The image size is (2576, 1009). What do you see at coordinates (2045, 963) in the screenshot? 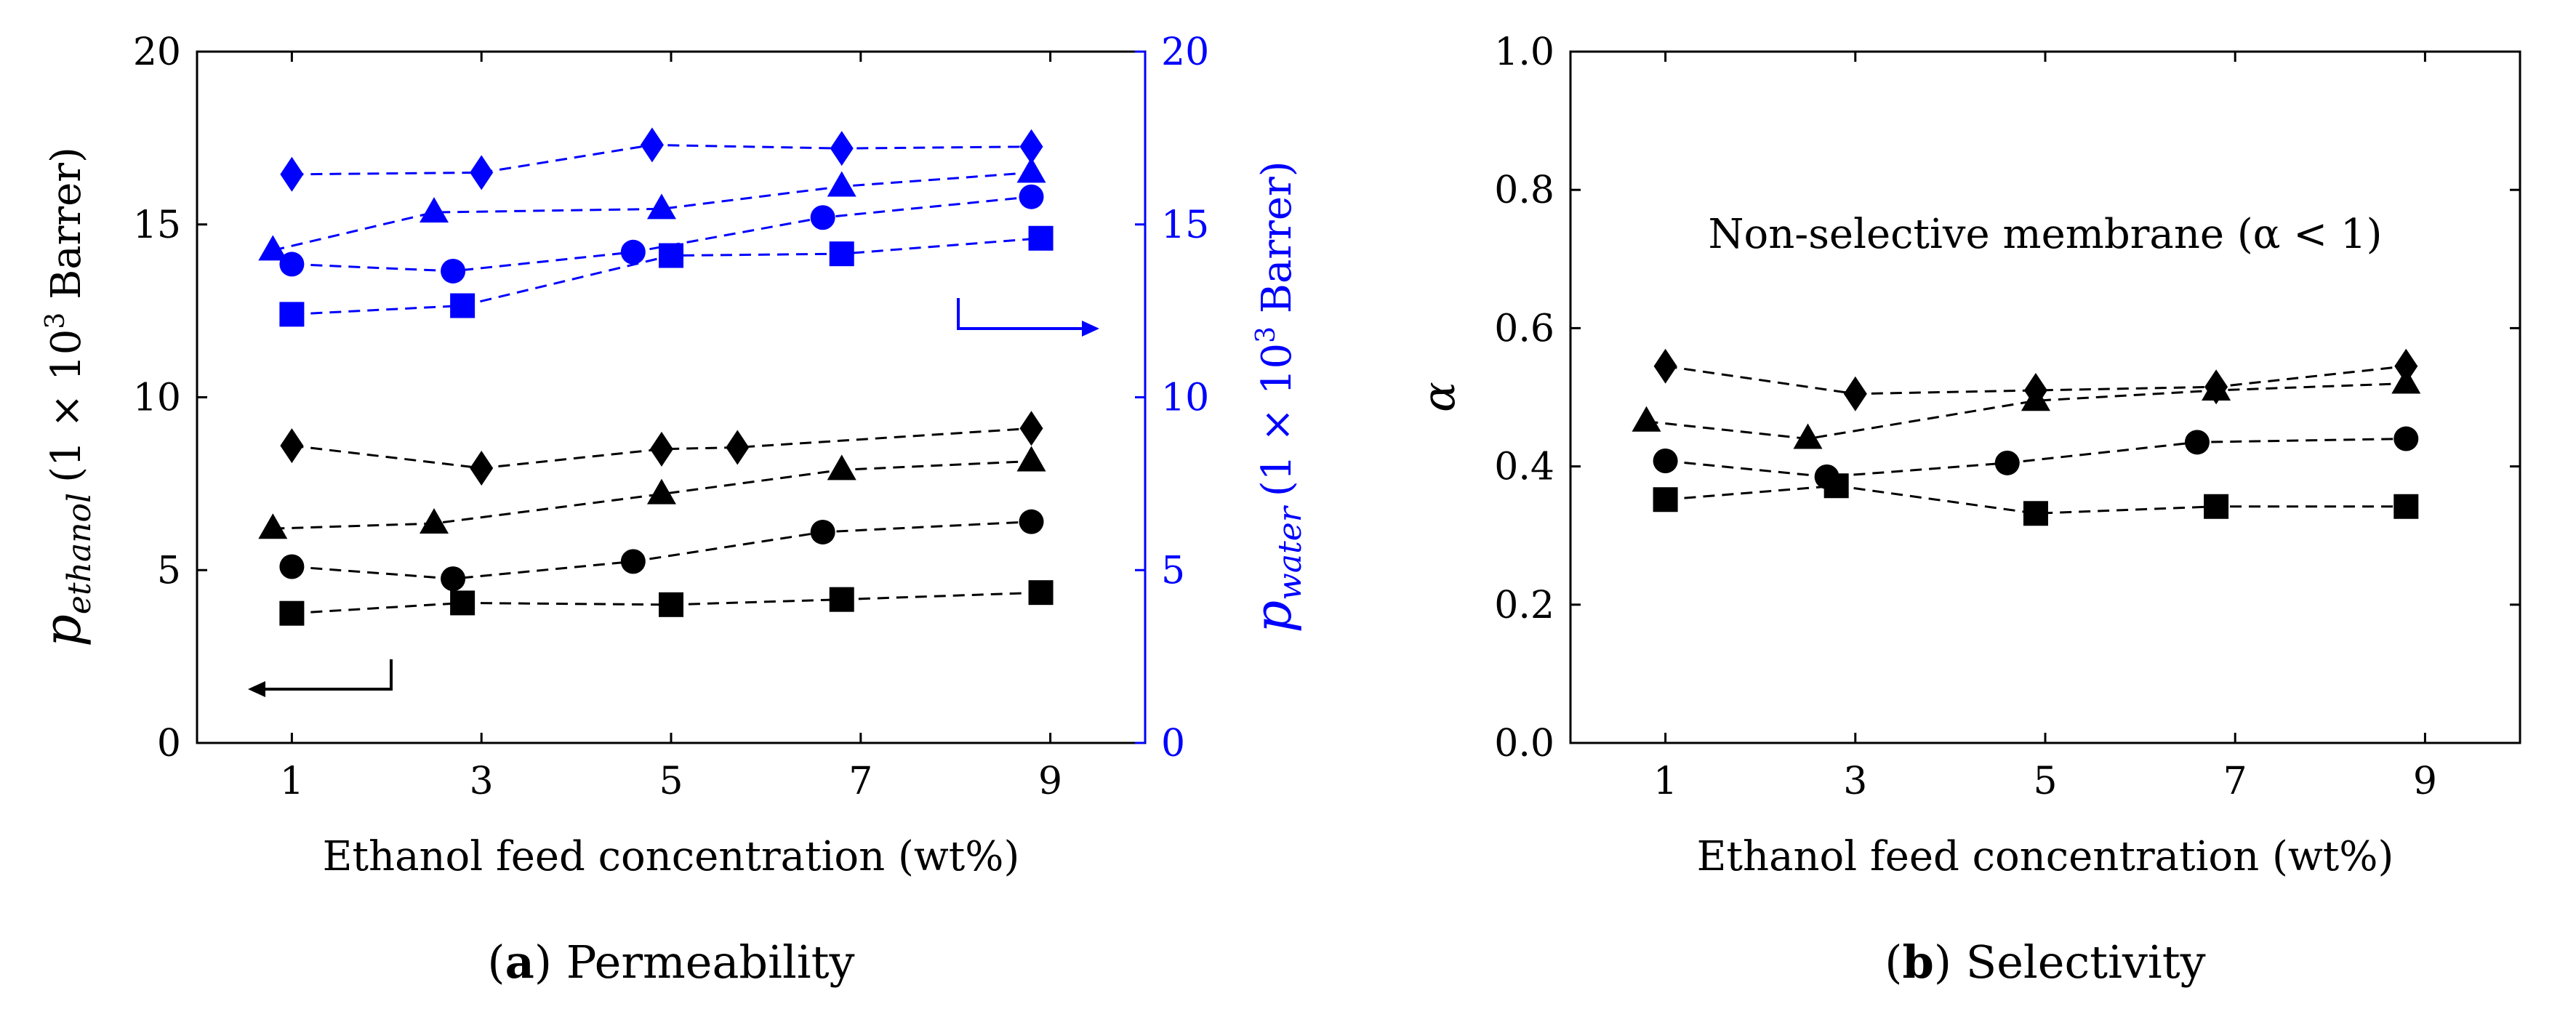
I see `caption-b: (b) Selectivity` at bounding box center [2045, 963].